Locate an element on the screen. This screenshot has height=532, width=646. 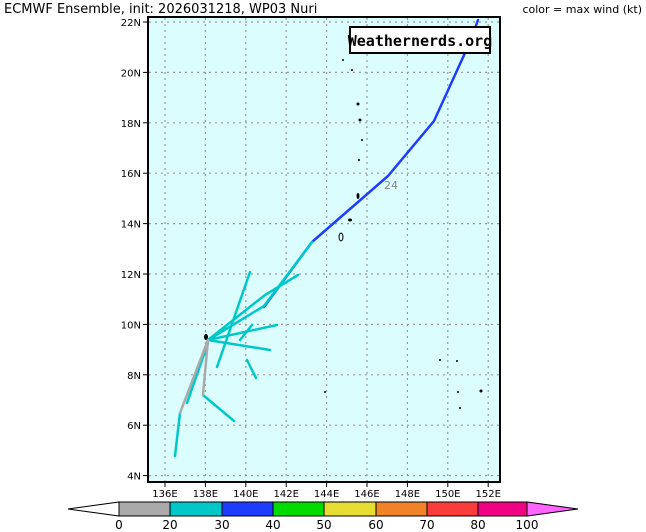
watermark-box is located at coordinates (420, 40).